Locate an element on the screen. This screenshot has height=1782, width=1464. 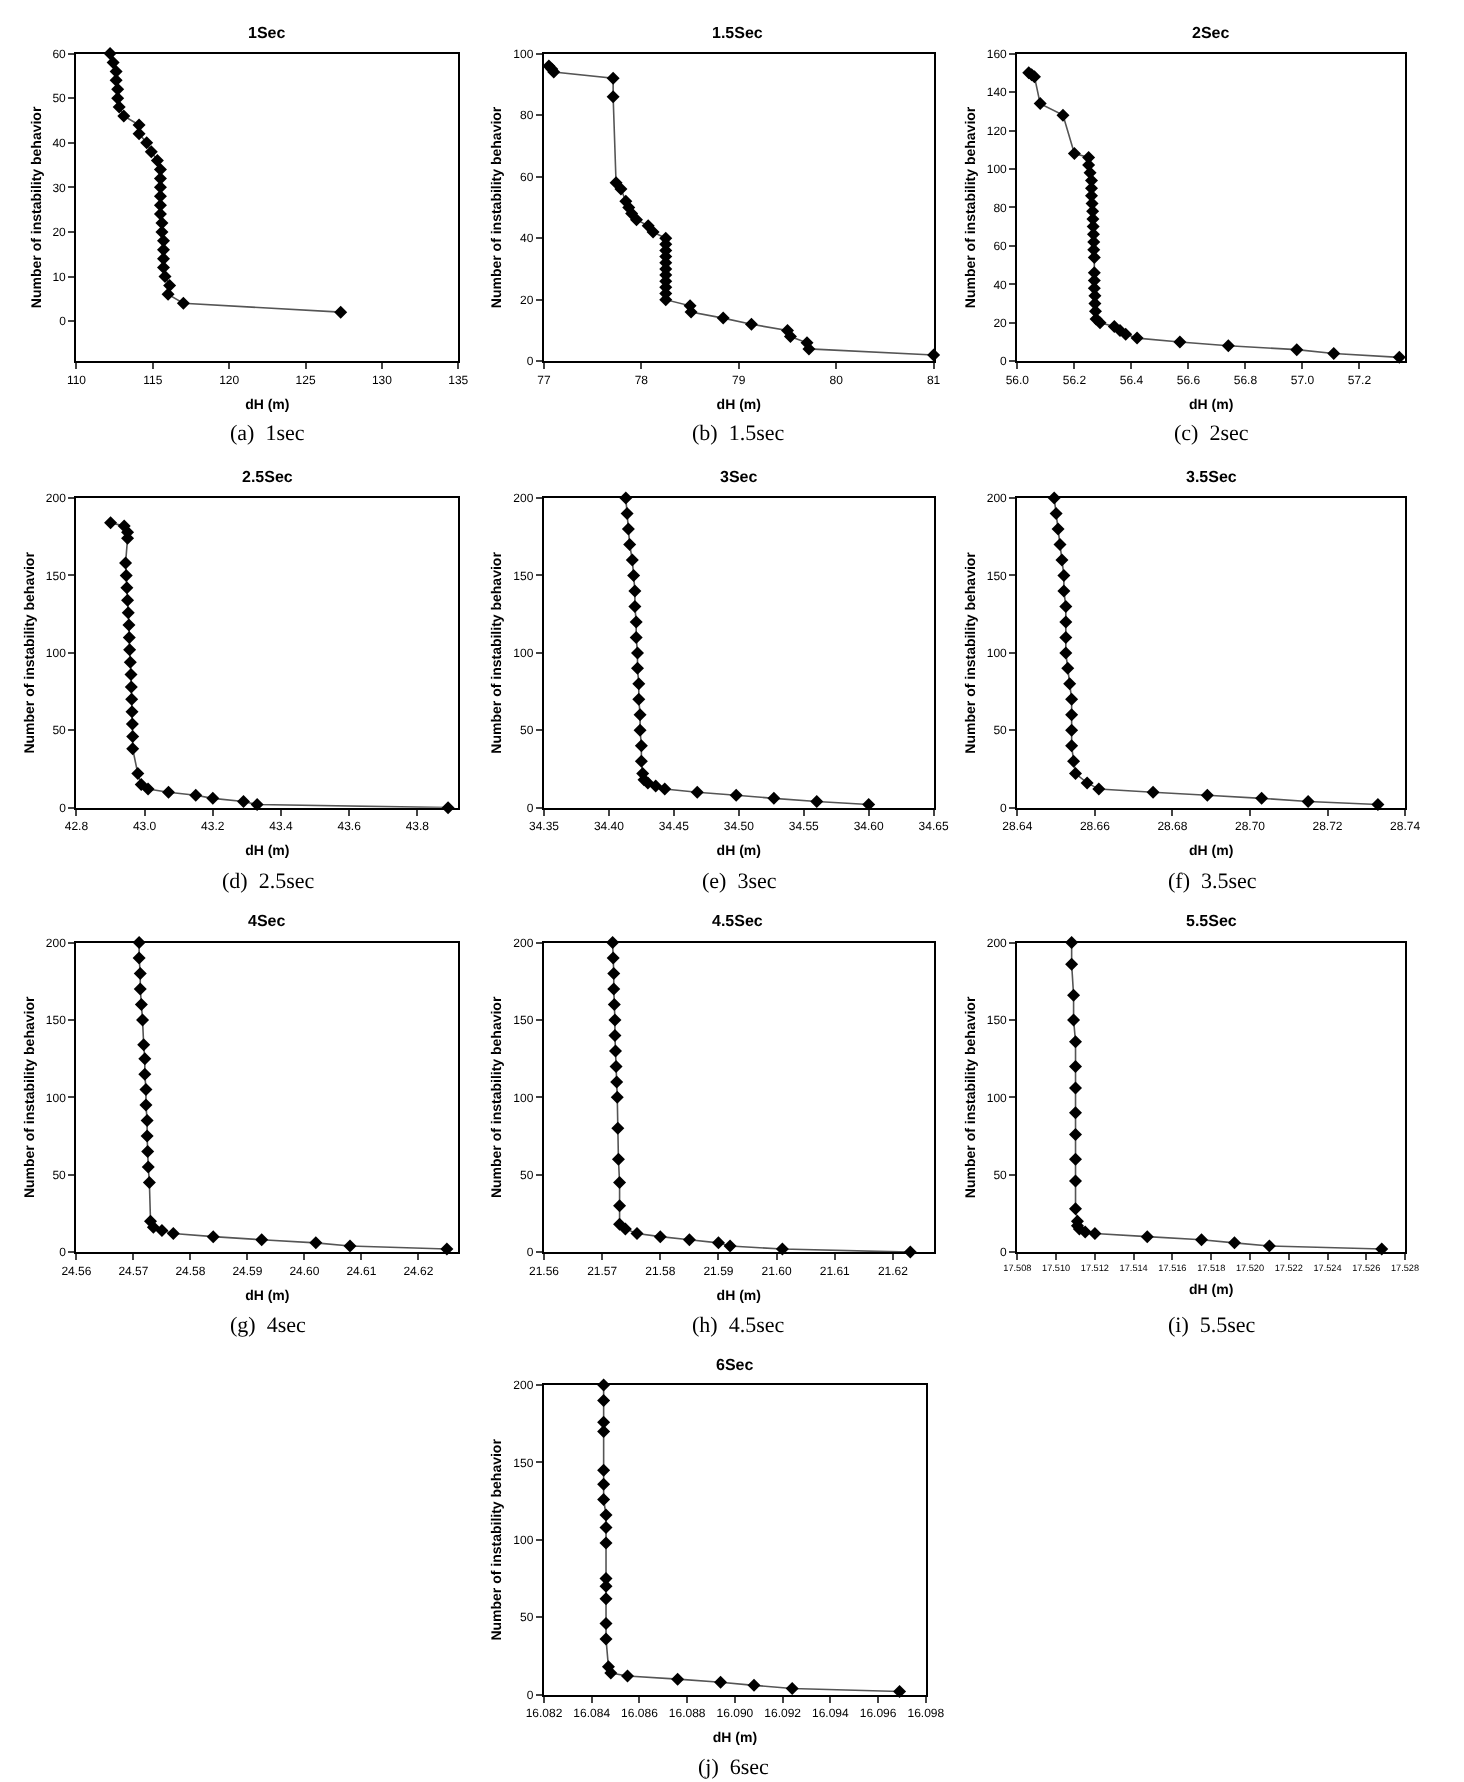
text: (d) 2.5sec is located at coordinates (268, 882).